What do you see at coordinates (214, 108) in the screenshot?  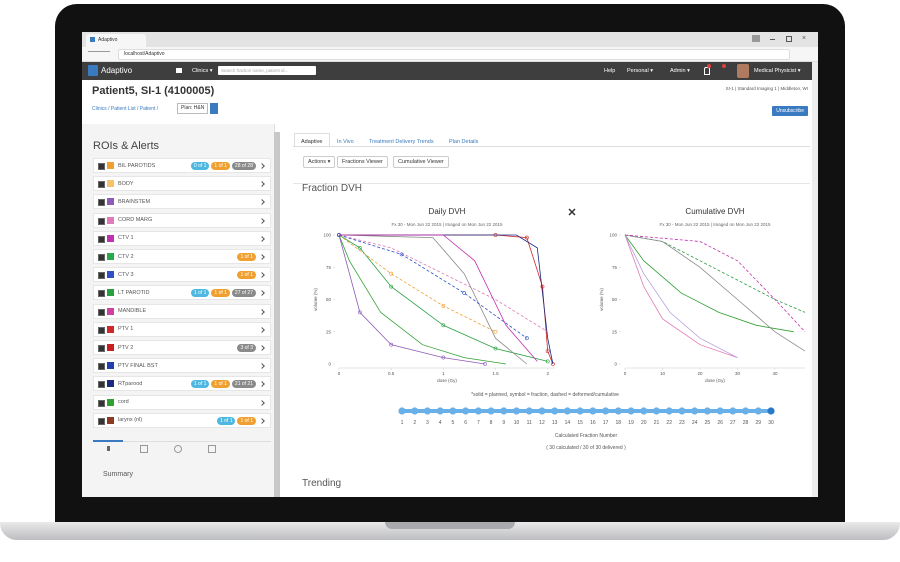 I see `plan-select-button` at bounding box center [214, 108].